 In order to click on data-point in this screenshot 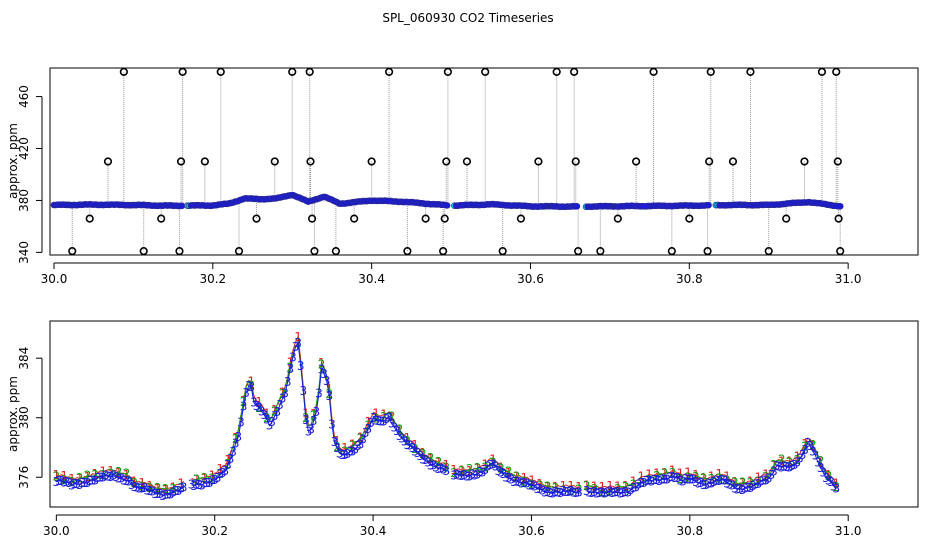, I will do `click(708, 205)`.